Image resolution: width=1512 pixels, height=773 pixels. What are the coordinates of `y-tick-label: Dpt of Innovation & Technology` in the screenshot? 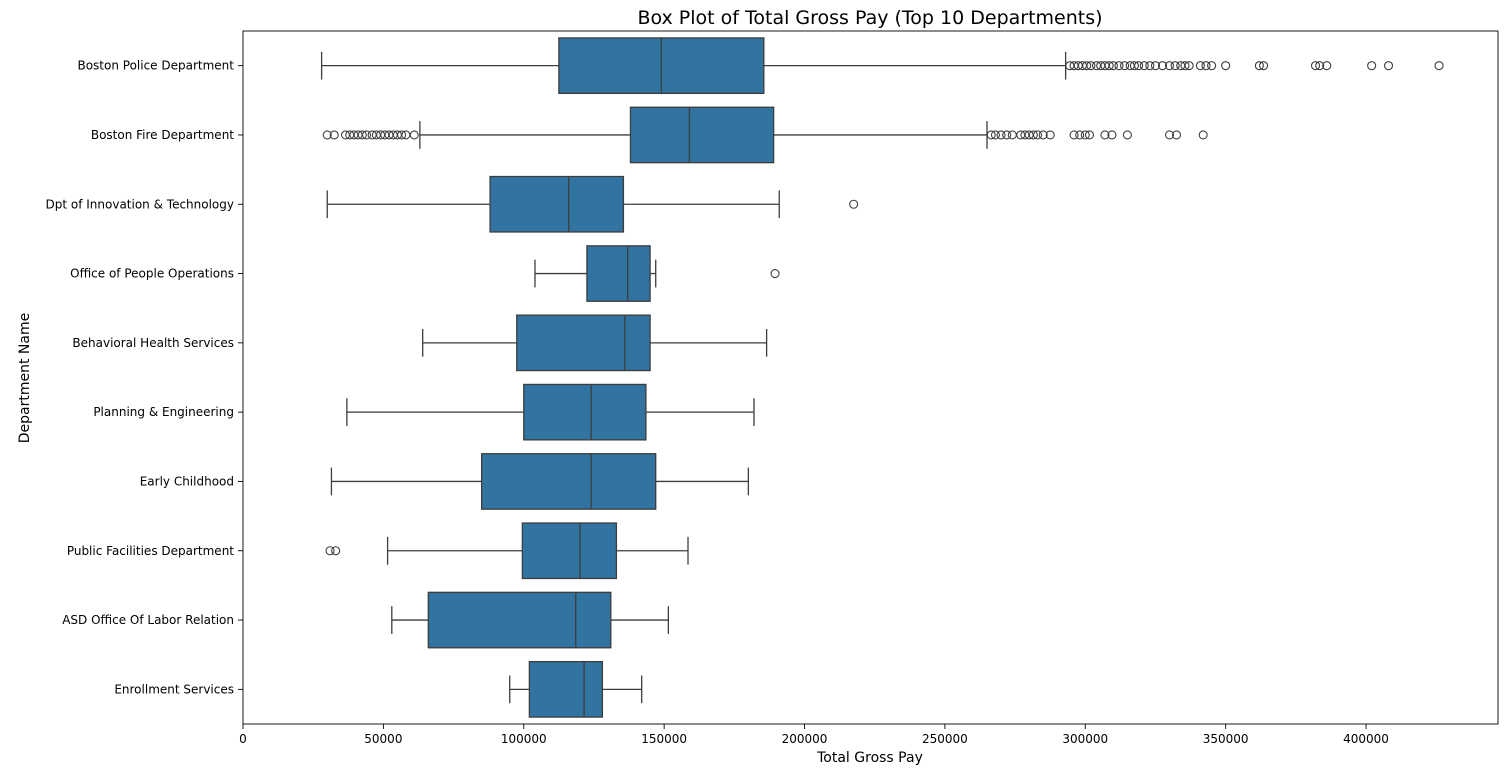 It's located at (140, 204).